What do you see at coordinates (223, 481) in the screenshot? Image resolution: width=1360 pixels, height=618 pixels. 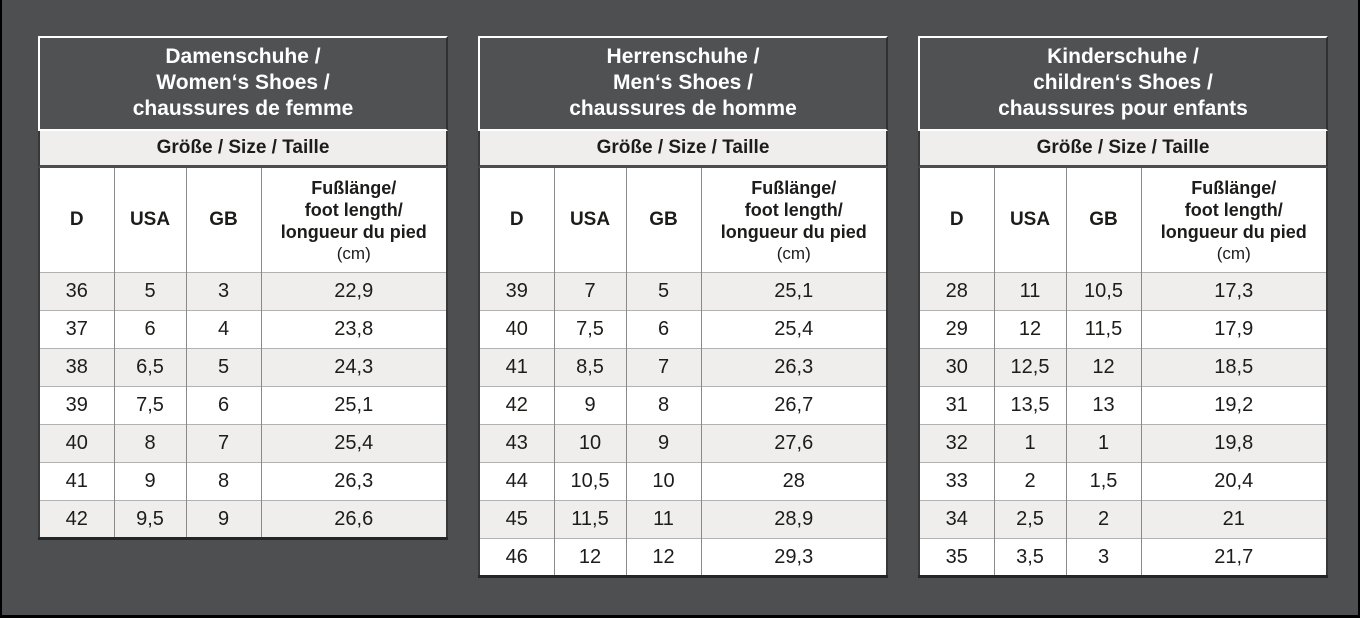 I see `size-cell: 8` at bounding box center [223, 481].